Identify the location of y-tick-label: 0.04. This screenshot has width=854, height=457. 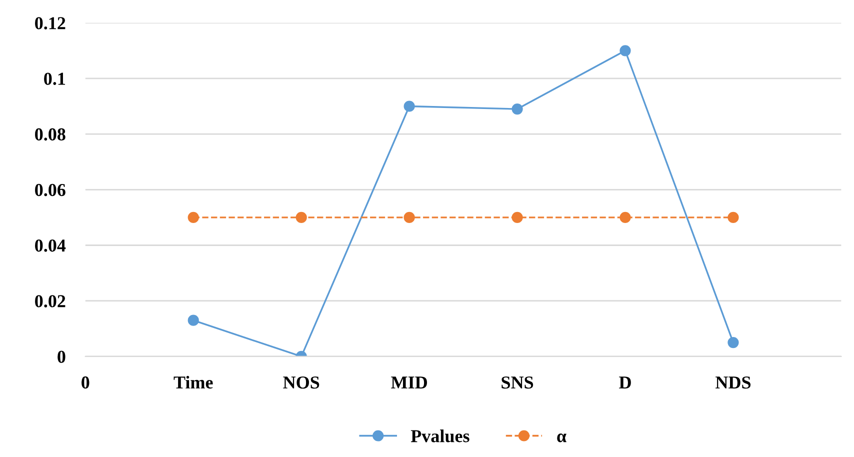
(50, 246).